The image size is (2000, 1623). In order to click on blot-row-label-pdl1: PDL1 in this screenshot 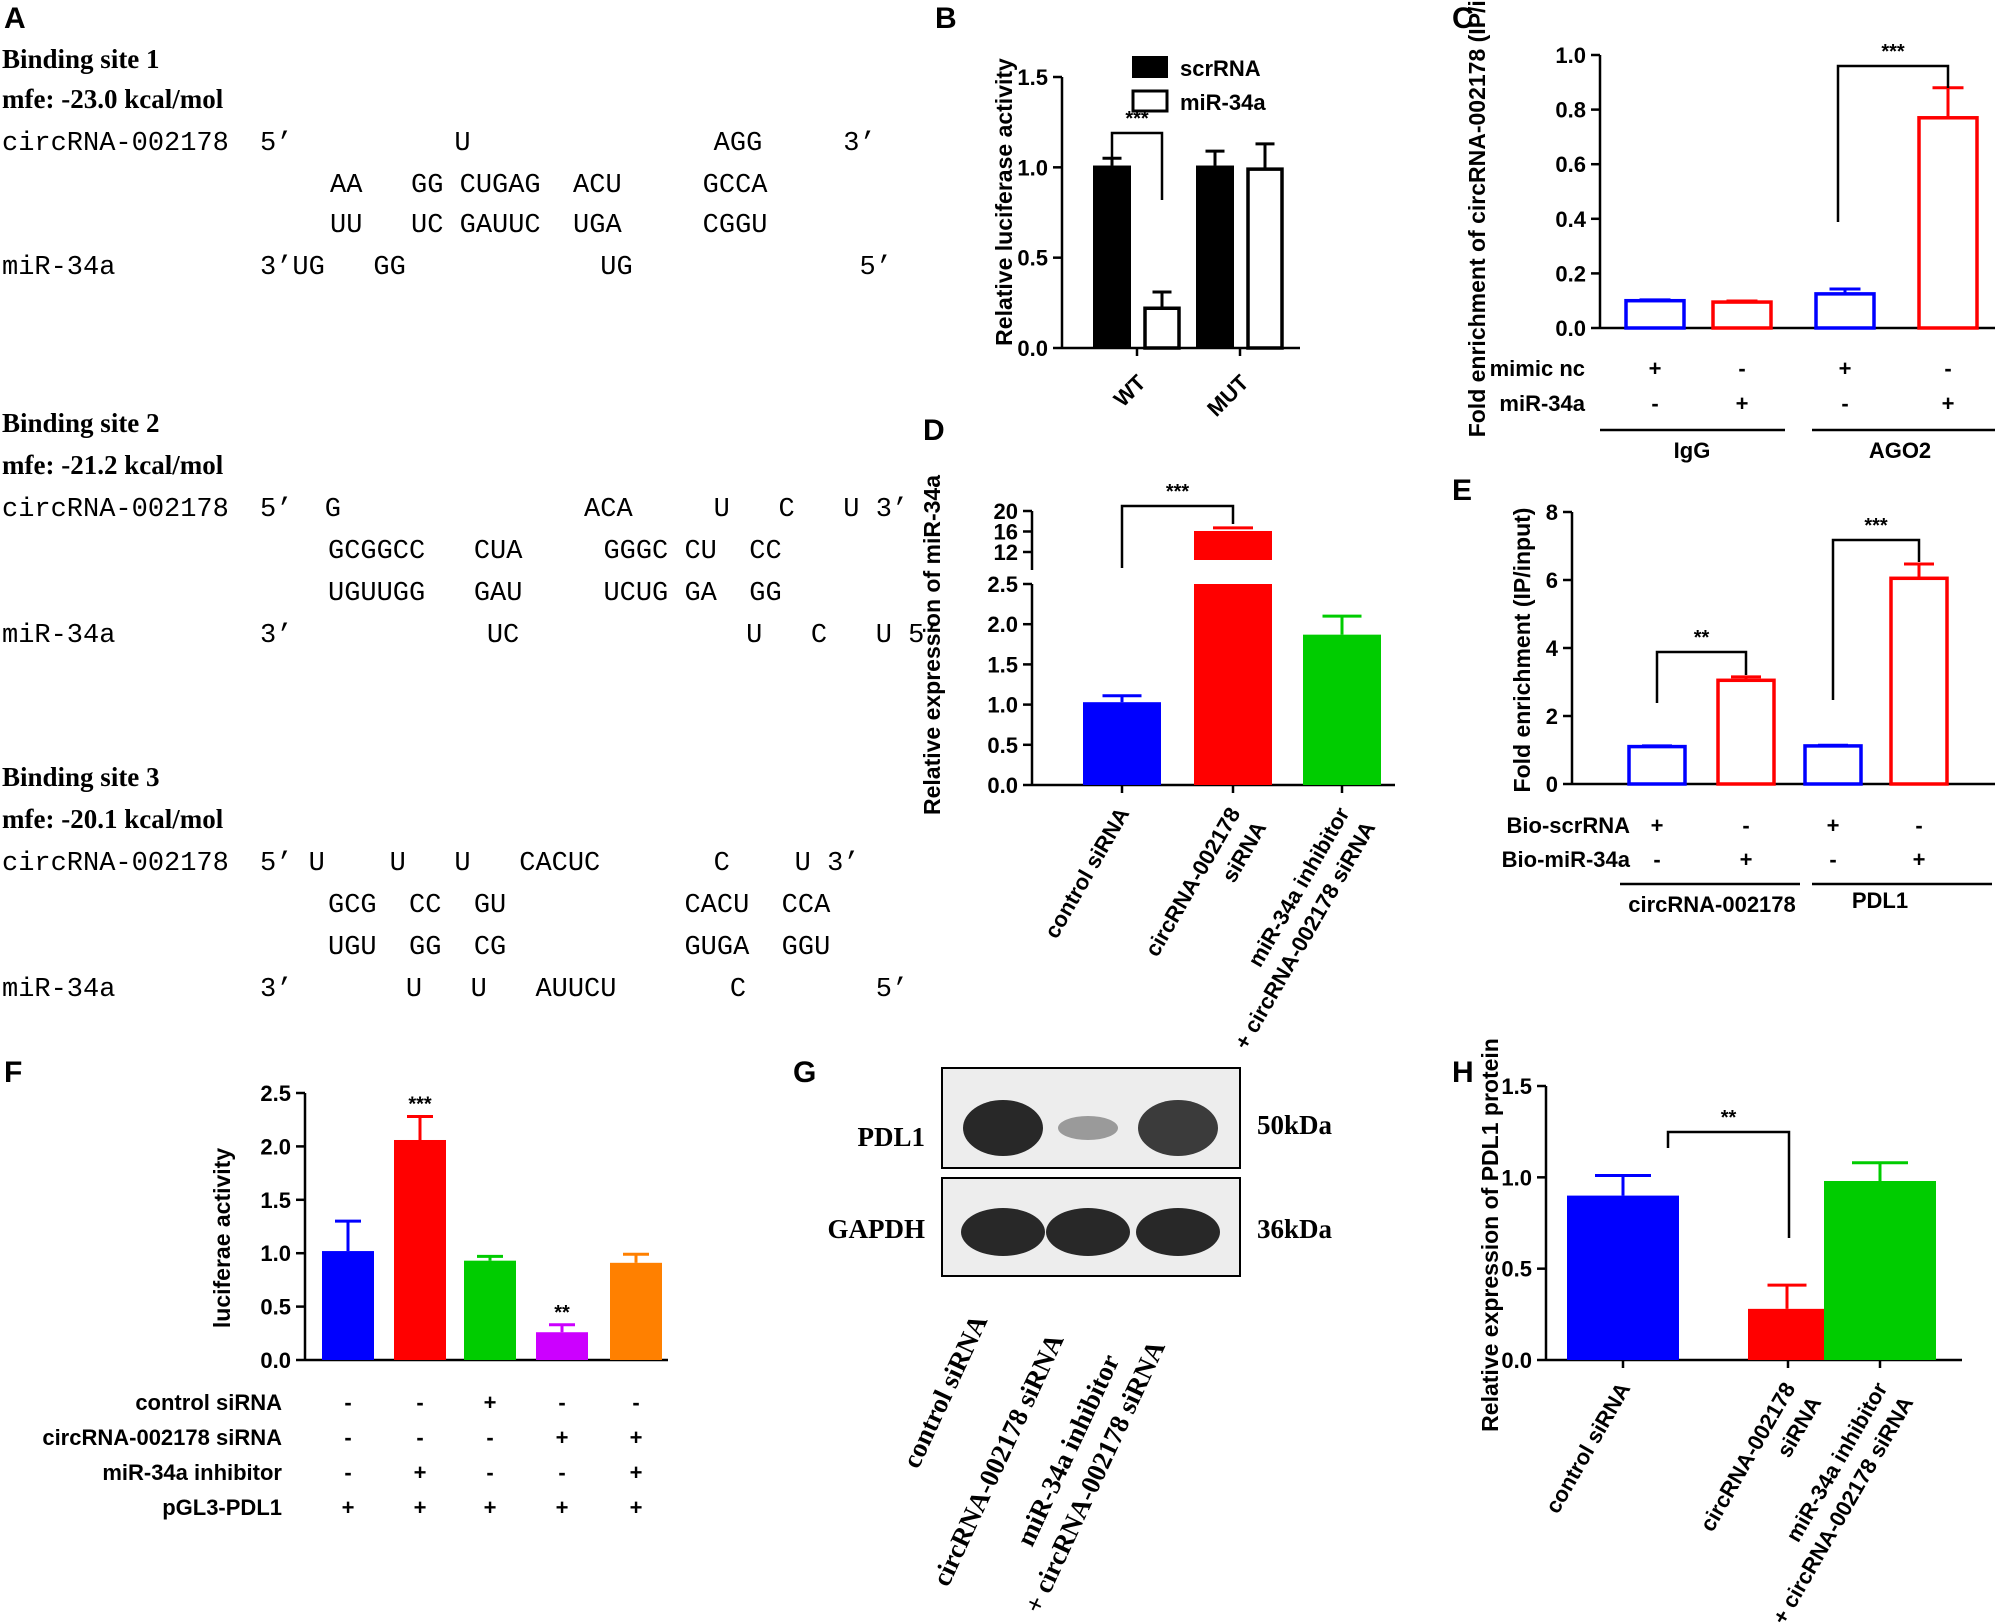, I will do `click(892, 1137)`.